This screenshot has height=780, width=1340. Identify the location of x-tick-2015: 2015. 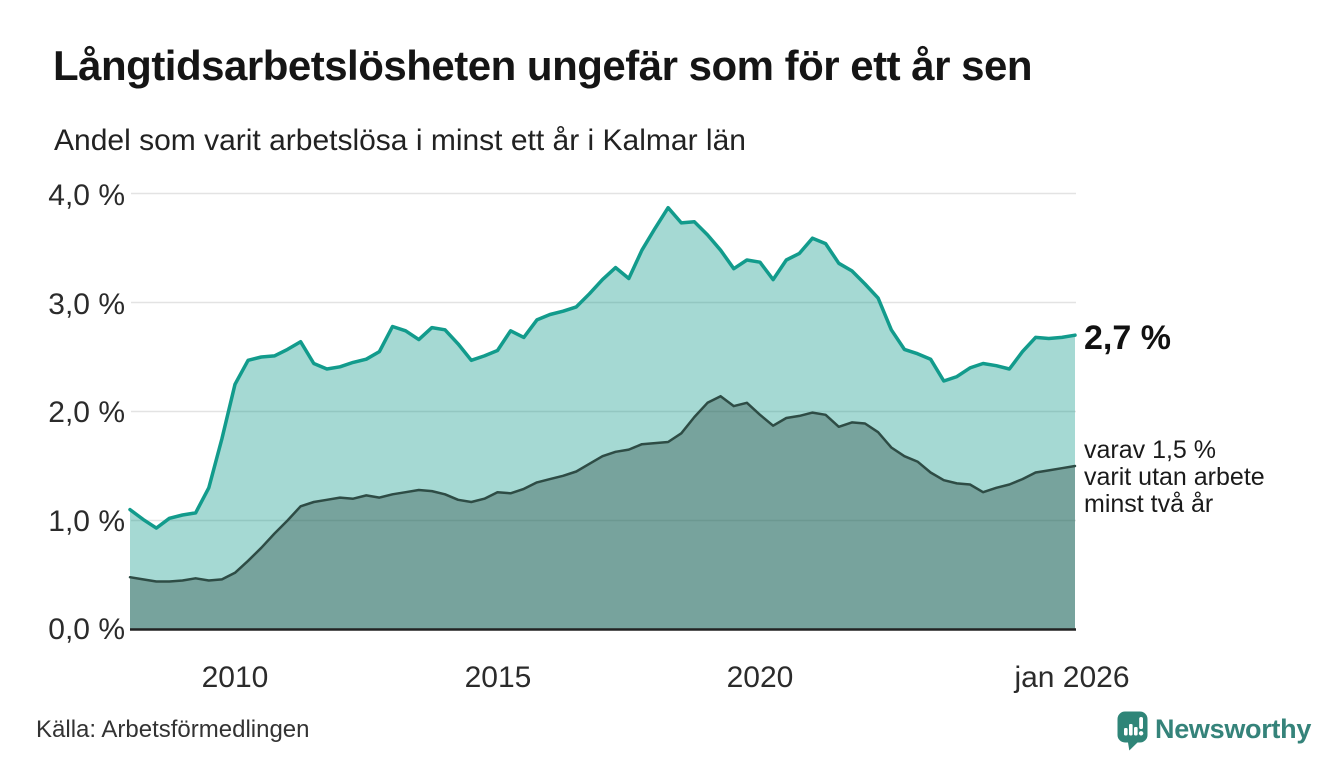
(498, 677).